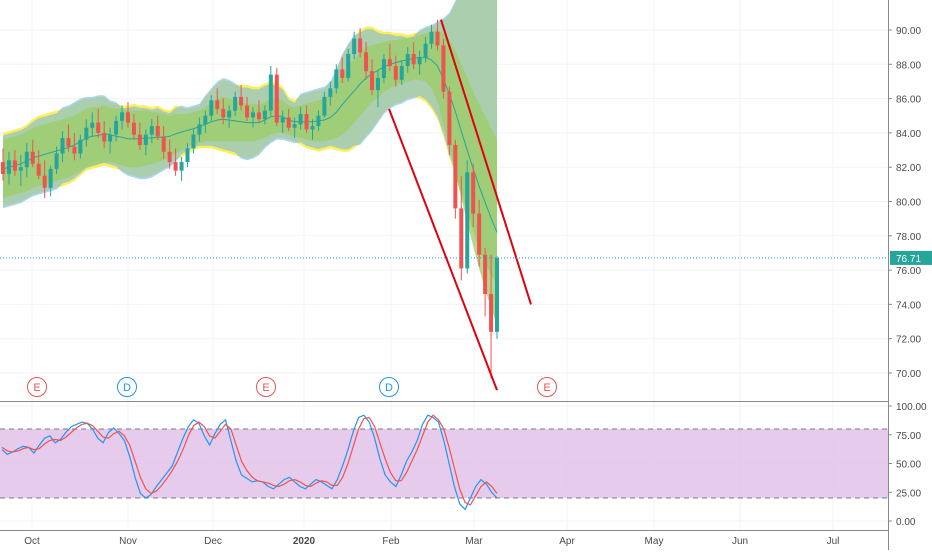 The width and height of the screenshot is (932, 555). I want to click on stoch-d-line, so click(249, 460).